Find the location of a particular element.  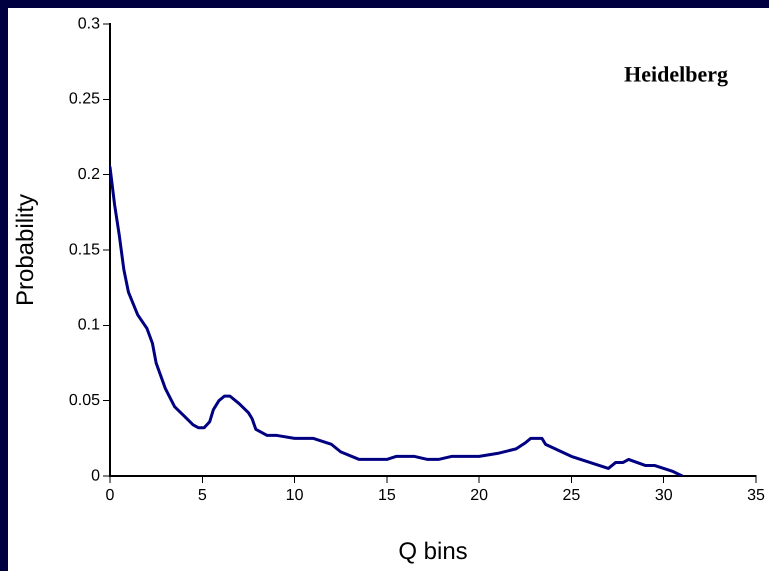

y-tick-label: 0 is located at coordinates (95, 475).